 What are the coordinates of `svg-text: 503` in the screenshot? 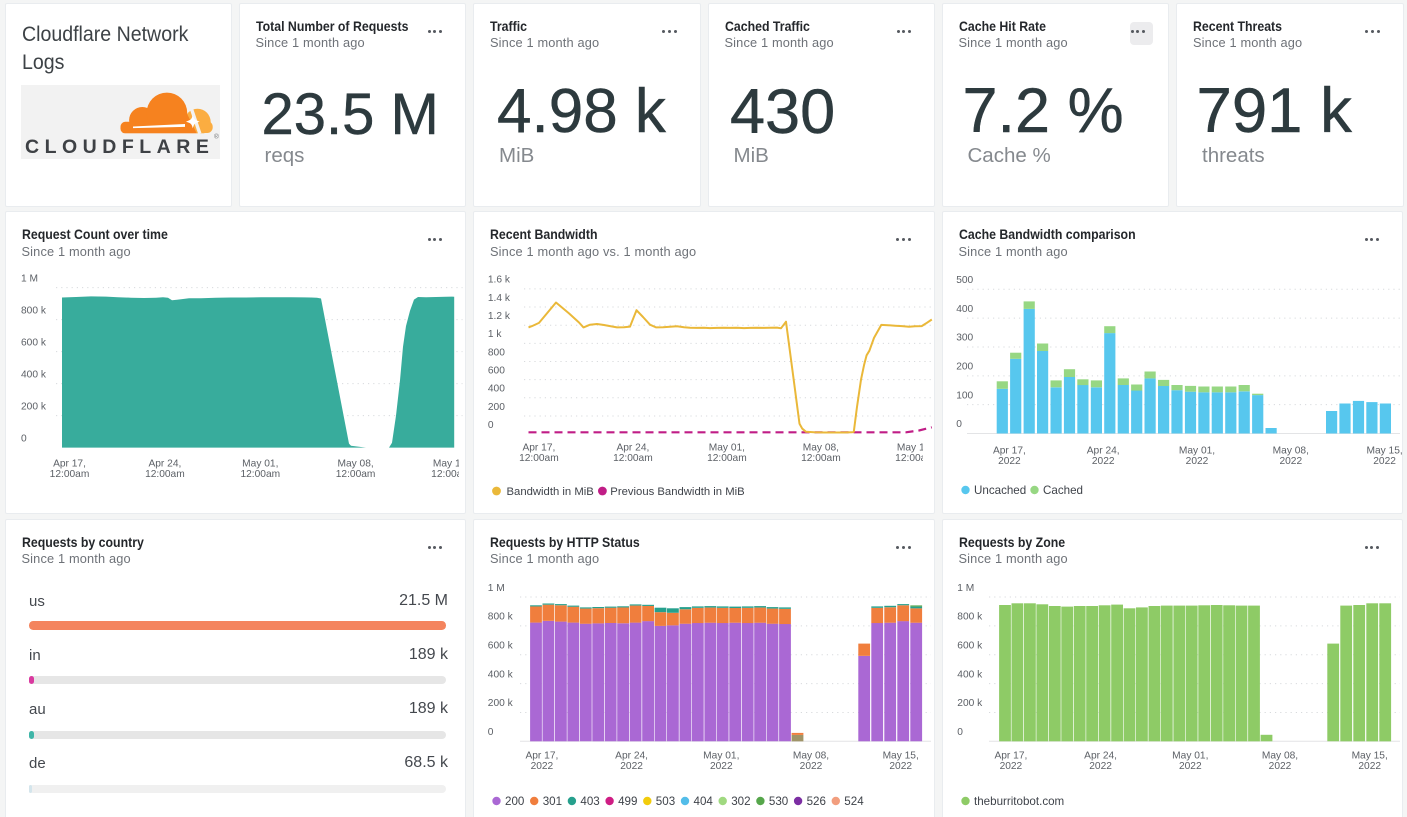 It's located at (665, 801).